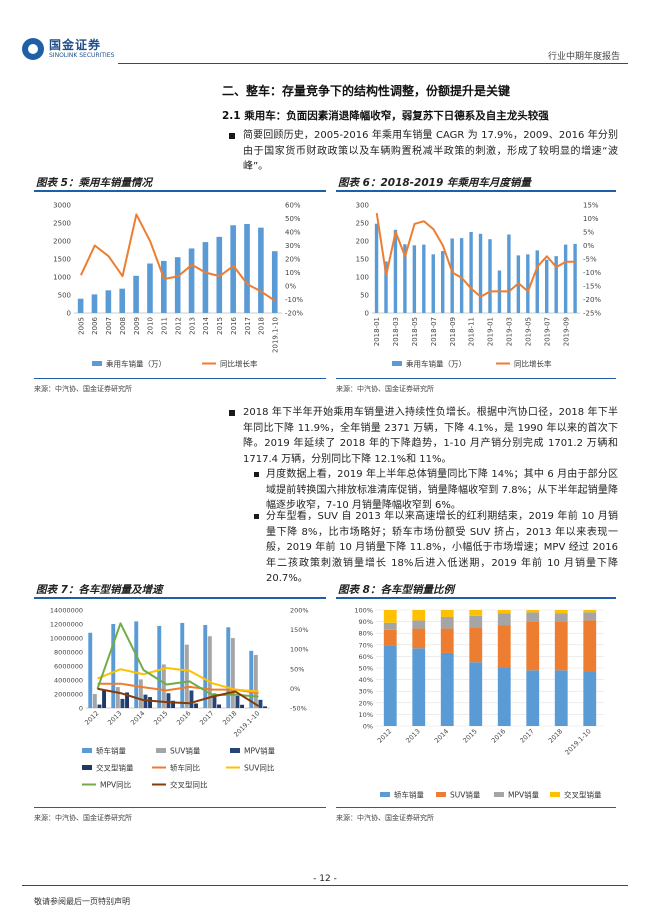 The image size is (650, 919). Describe the element at coordinates (491, 331) in the screenshot. I see `x-tick-label: 2019-01` at that location.